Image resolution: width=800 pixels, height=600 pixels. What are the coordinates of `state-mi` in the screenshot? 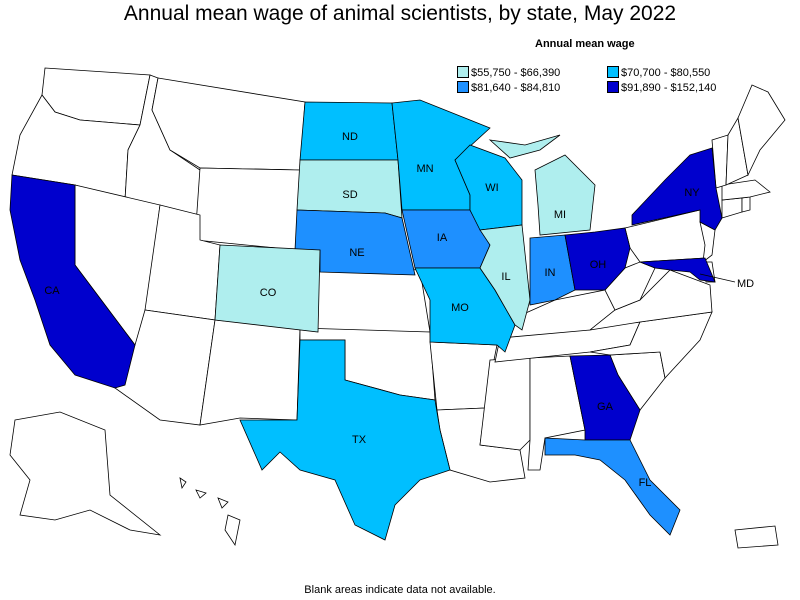 It's located at (542, 185).